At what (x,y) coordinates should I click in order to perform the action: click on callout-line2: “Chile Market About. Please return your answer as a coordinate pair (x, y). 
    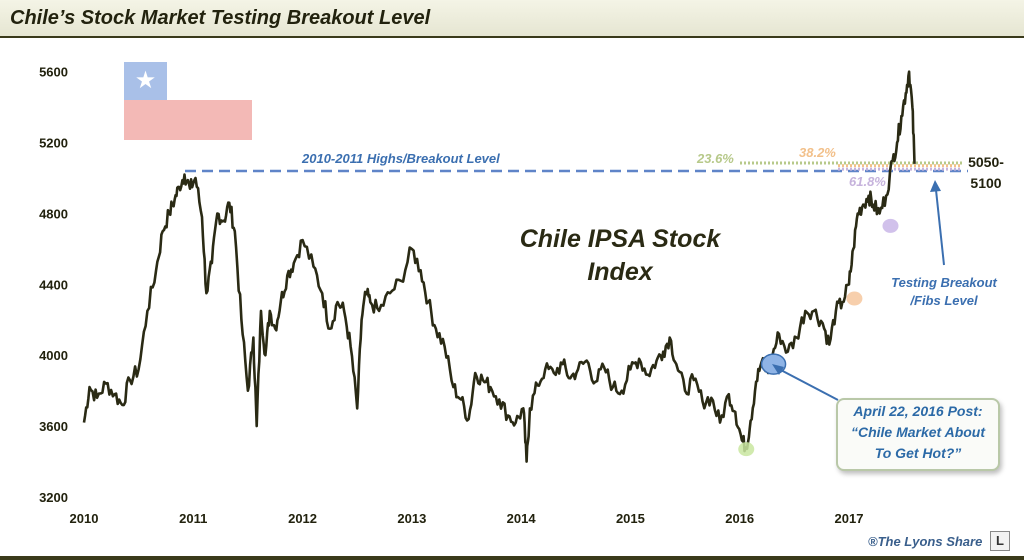
    Looking at the image, I should click on (918, 432).